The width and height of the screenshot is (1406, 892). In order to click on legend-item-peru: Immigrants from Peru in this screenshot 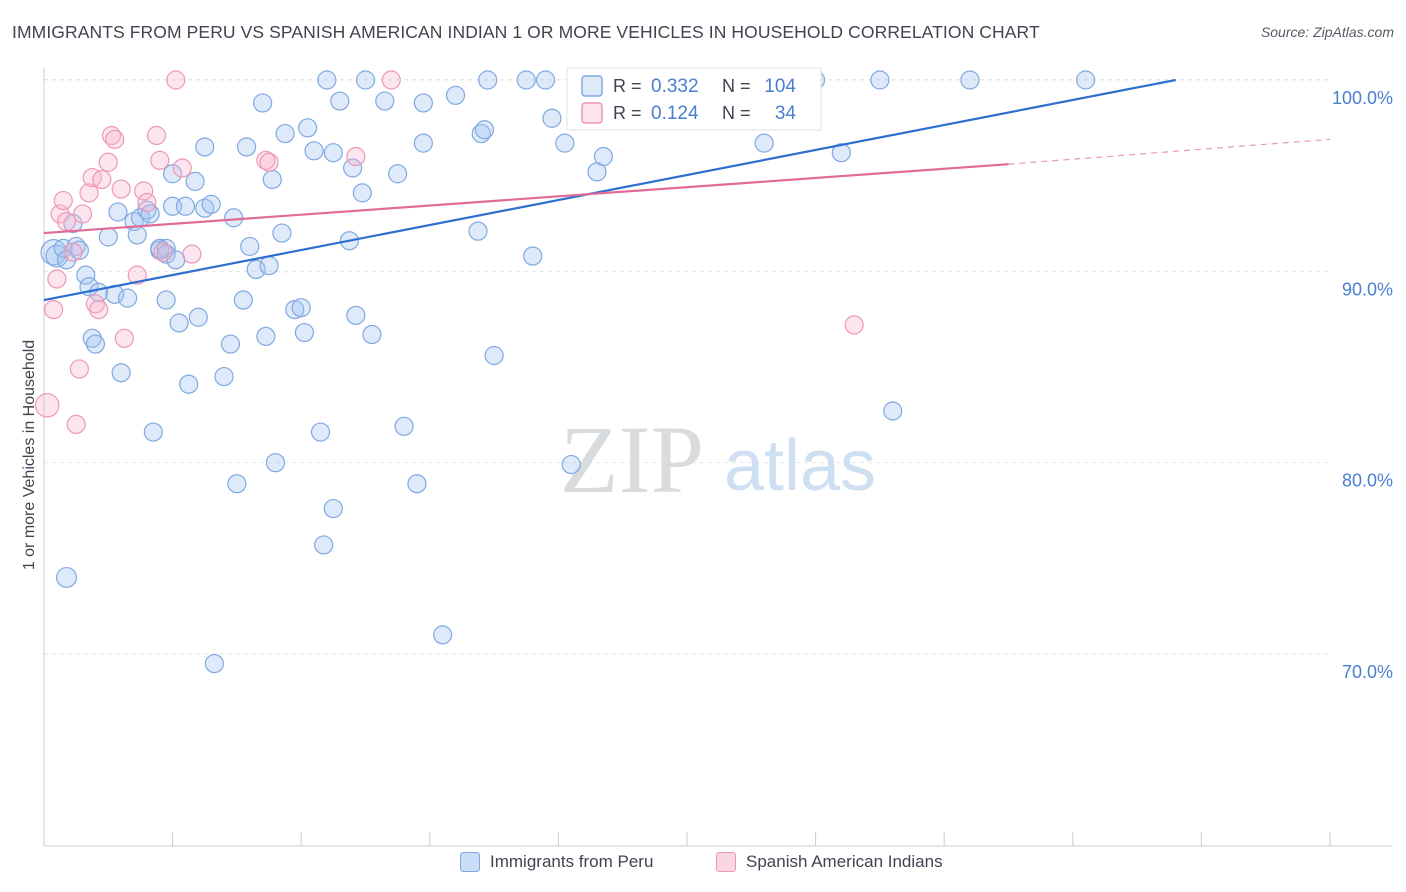, I will do `click(556, 862)`.